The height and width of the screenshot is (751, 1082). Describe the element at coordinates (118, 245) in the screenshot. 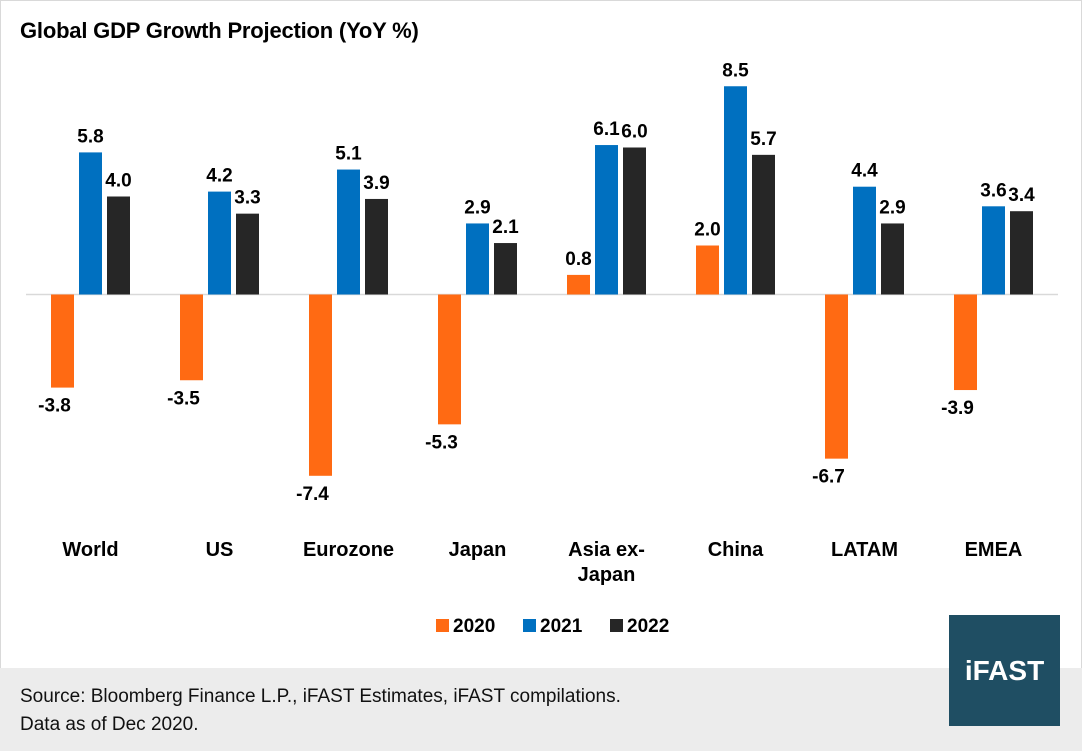

I see `bar-2022-world` at that location.